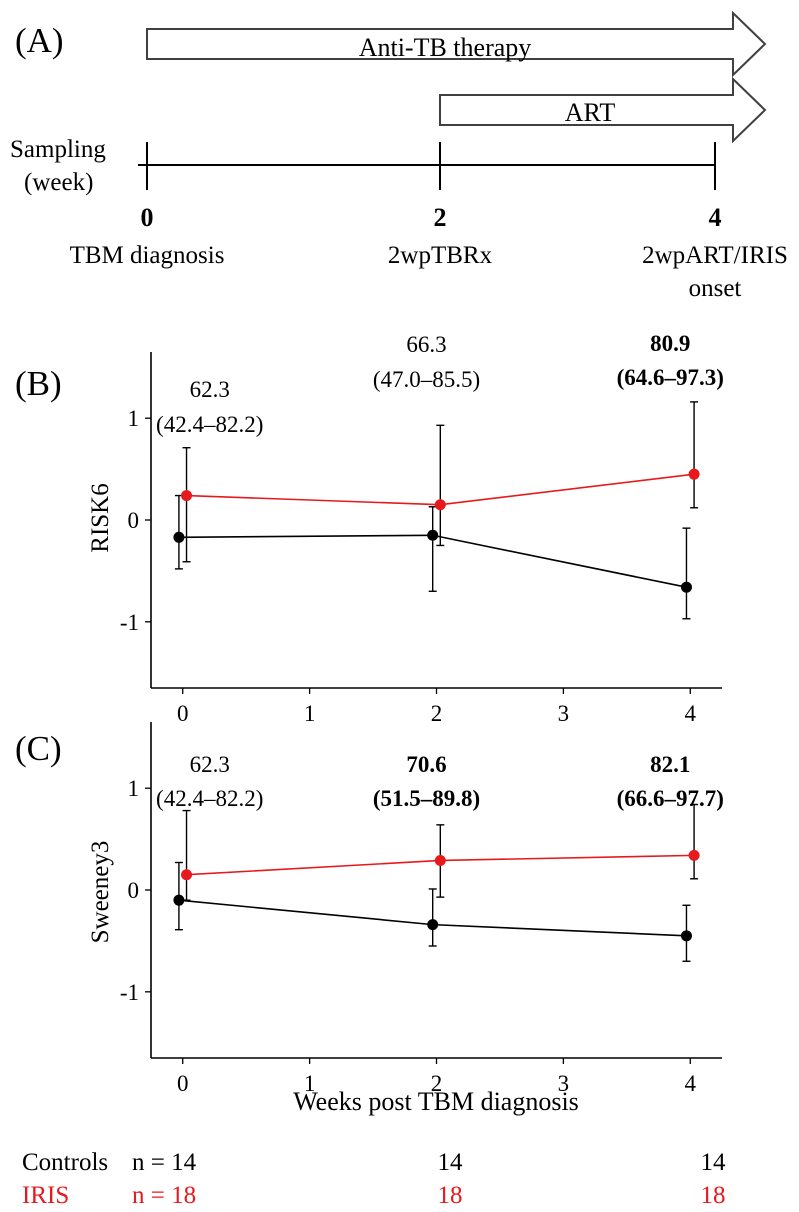 This screenshot has height=1212, width=799. I want to click on panel-c-auc-annotation: (66.6–97.7), so click(670, 798).